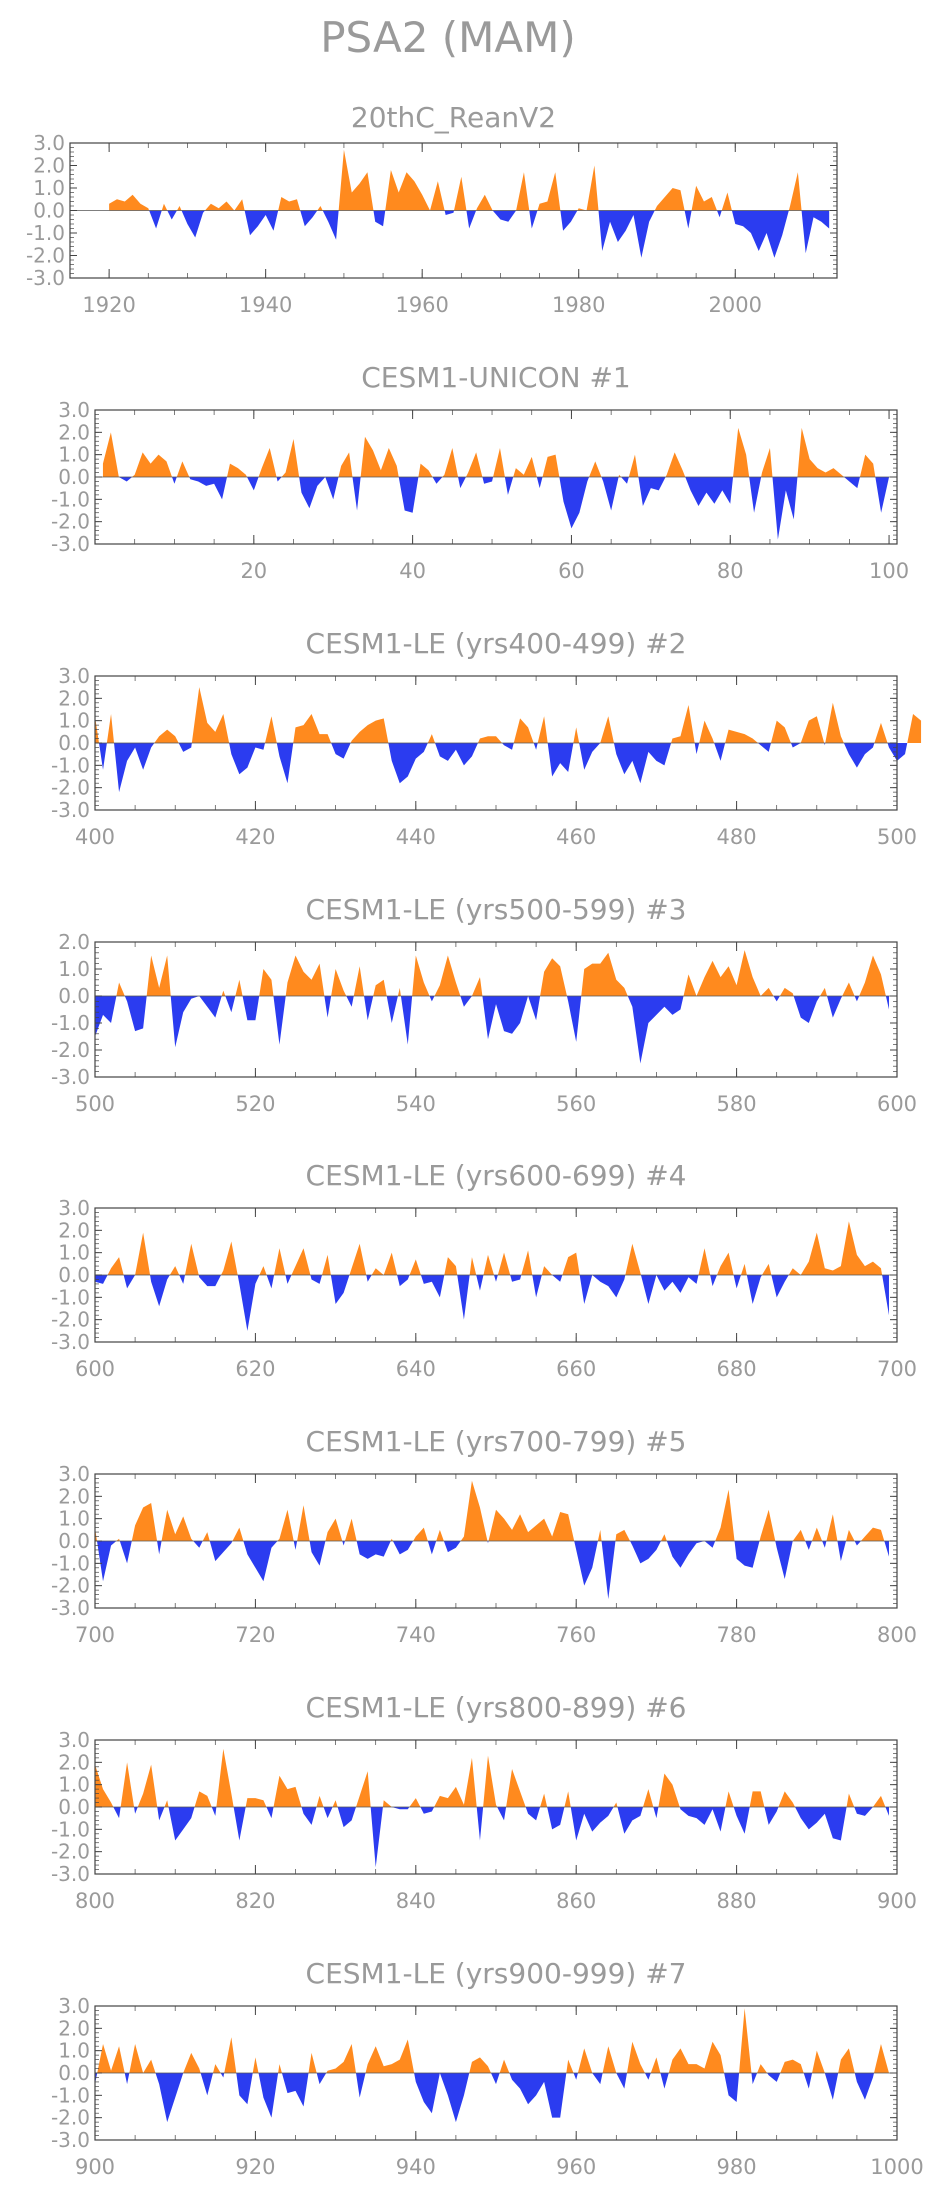  I want to click on panel-title: CESM1-LE (yrs400-499) #2, so click(496, 643).